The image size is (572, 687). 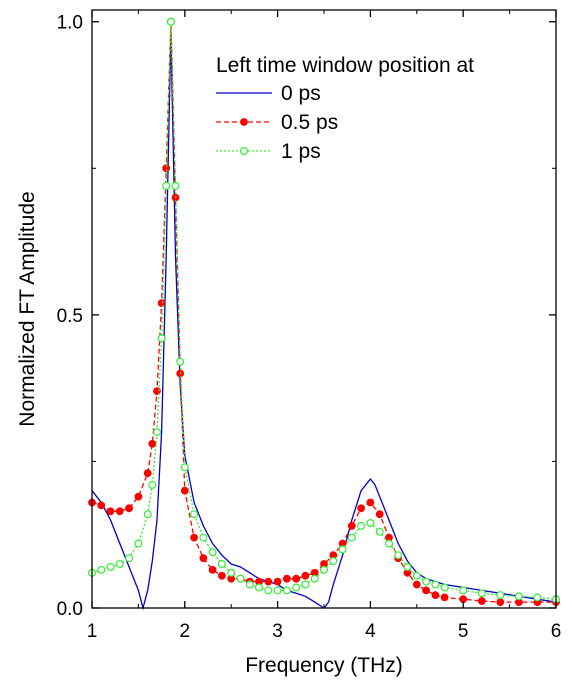 I want to click on legend-label: 1 ps, so click(x=301, y=151).